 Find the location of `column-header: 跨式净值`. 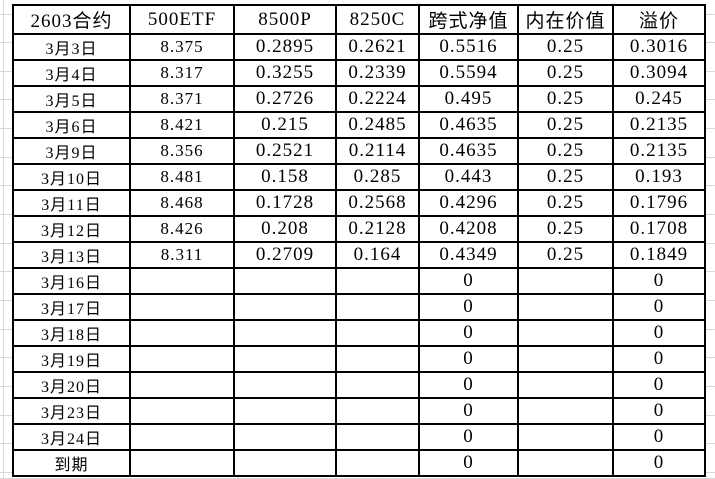

column-header: 跨式净值 is located at coordinates (468, 19).